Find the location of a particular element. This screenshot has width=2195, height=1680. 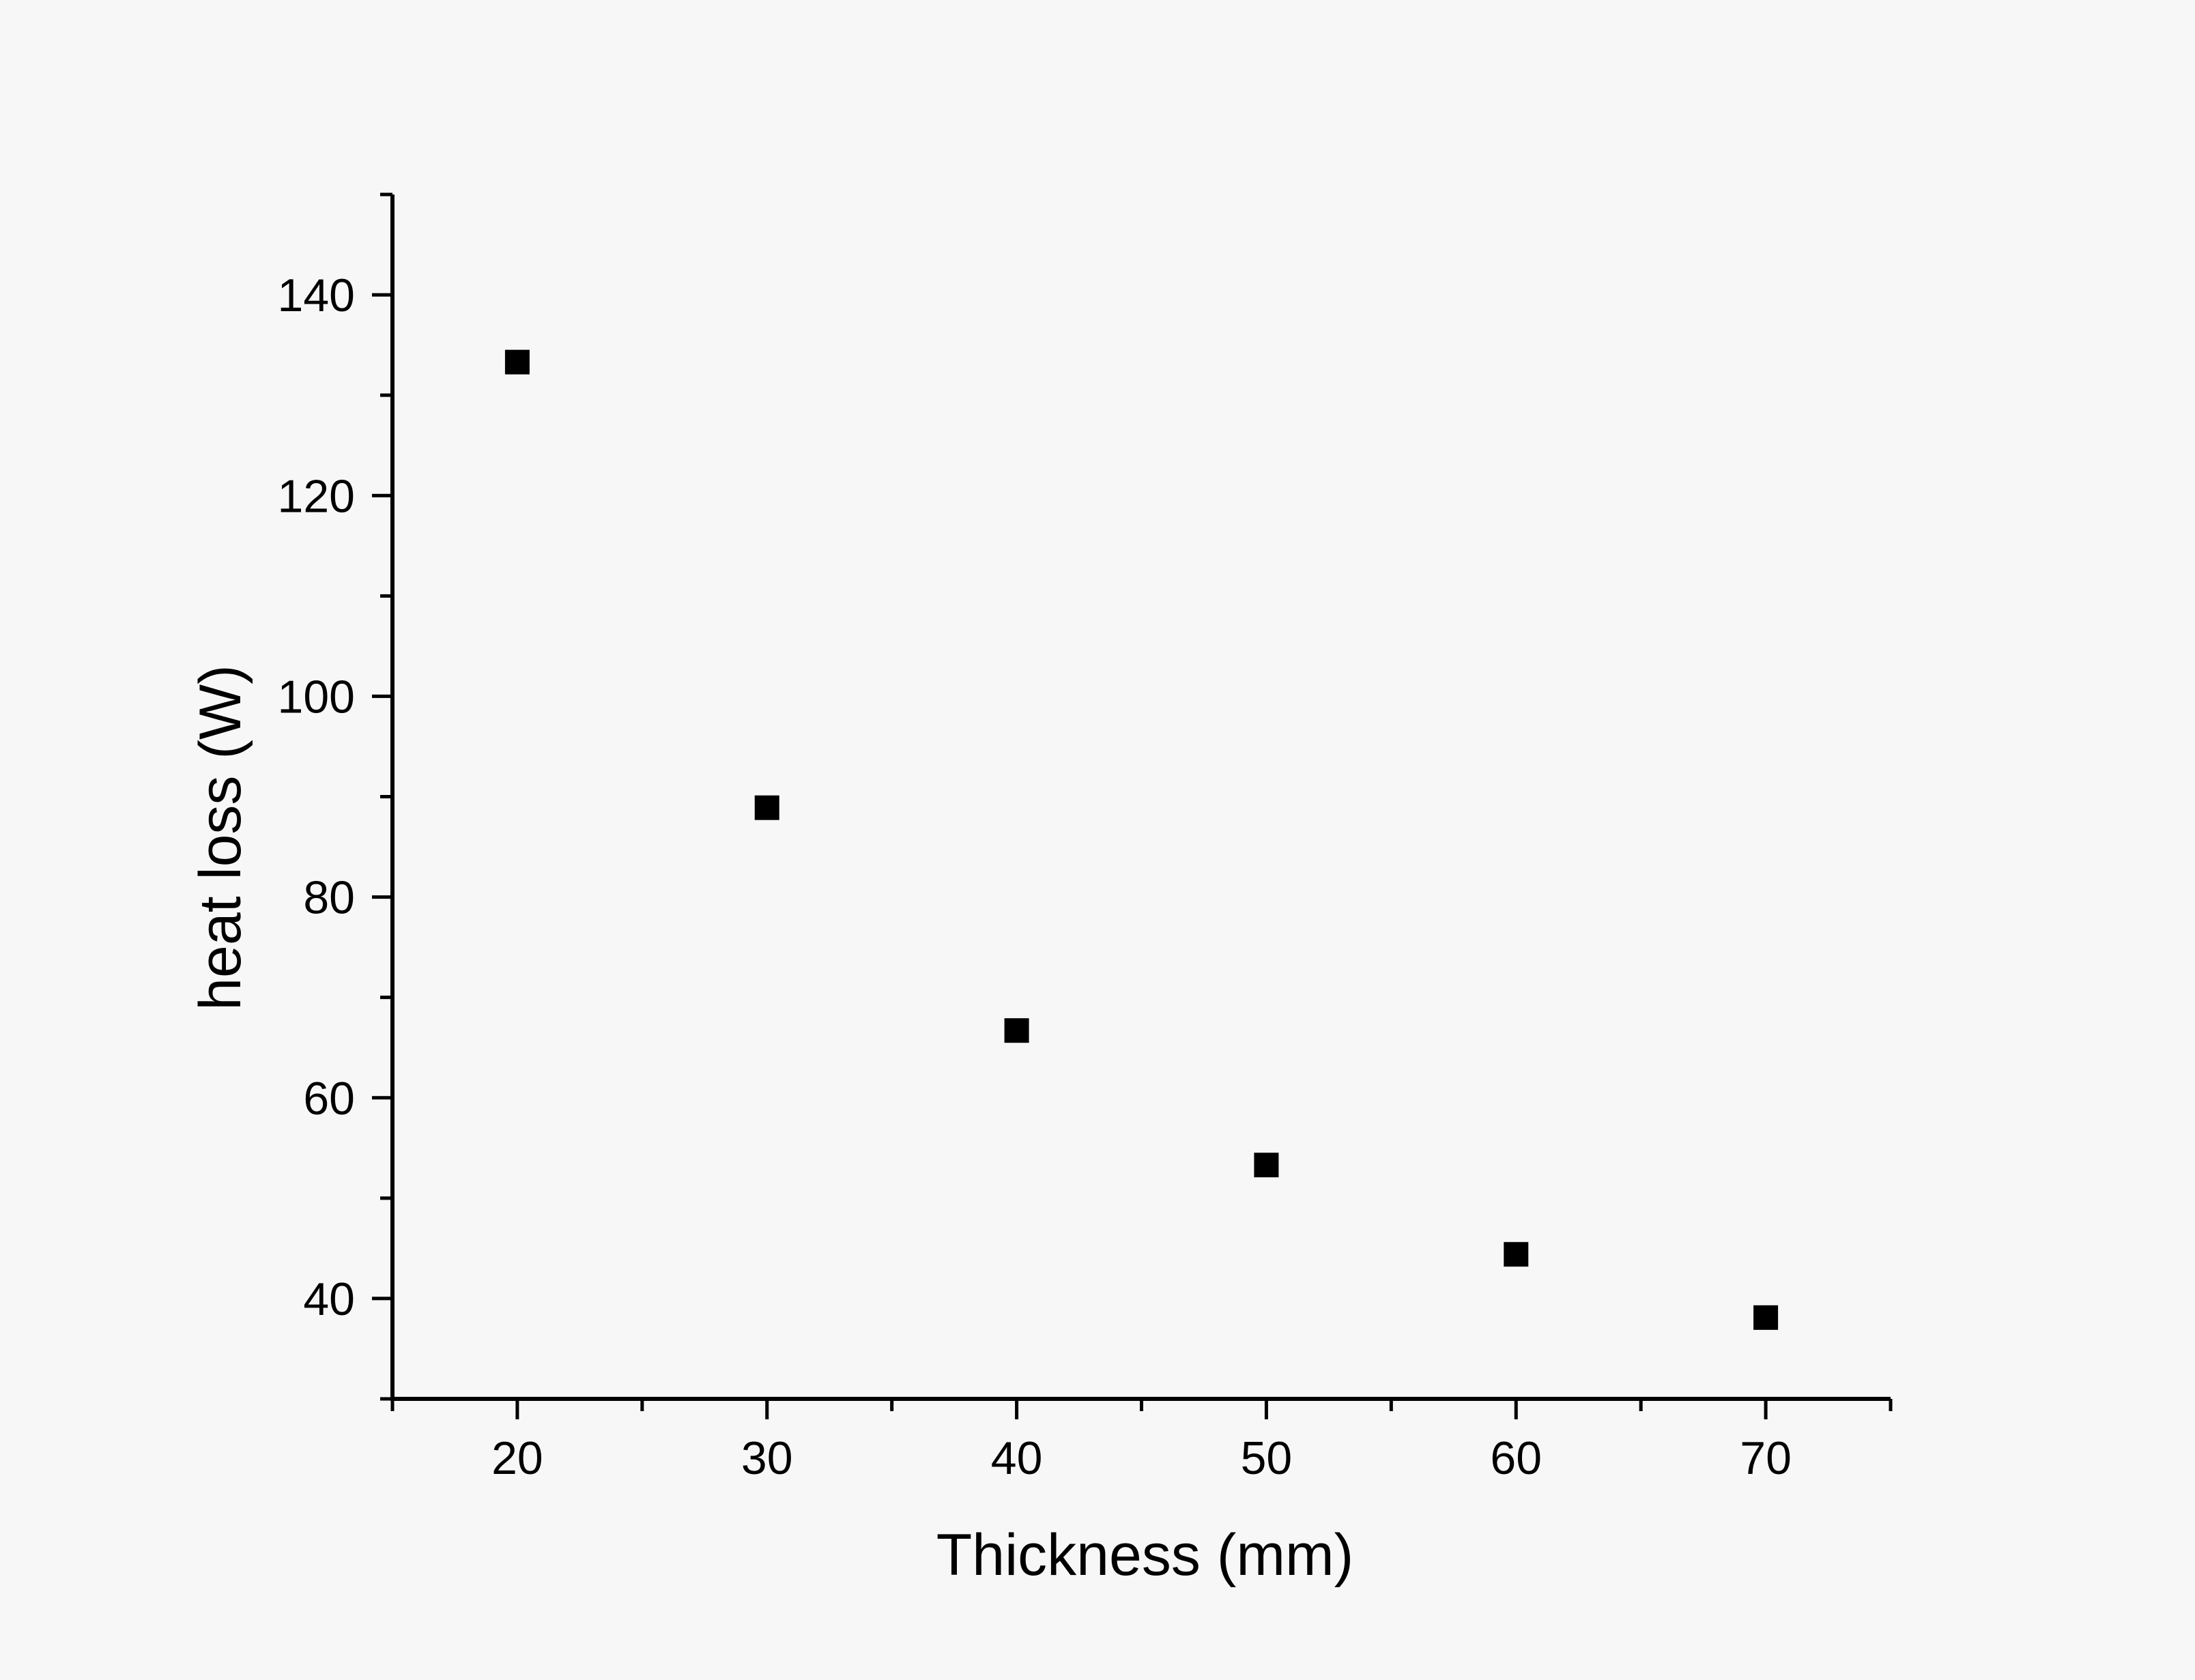

y-axis-ticks: 40 60 80 100 120 140 is located at coordinates (335, 796).